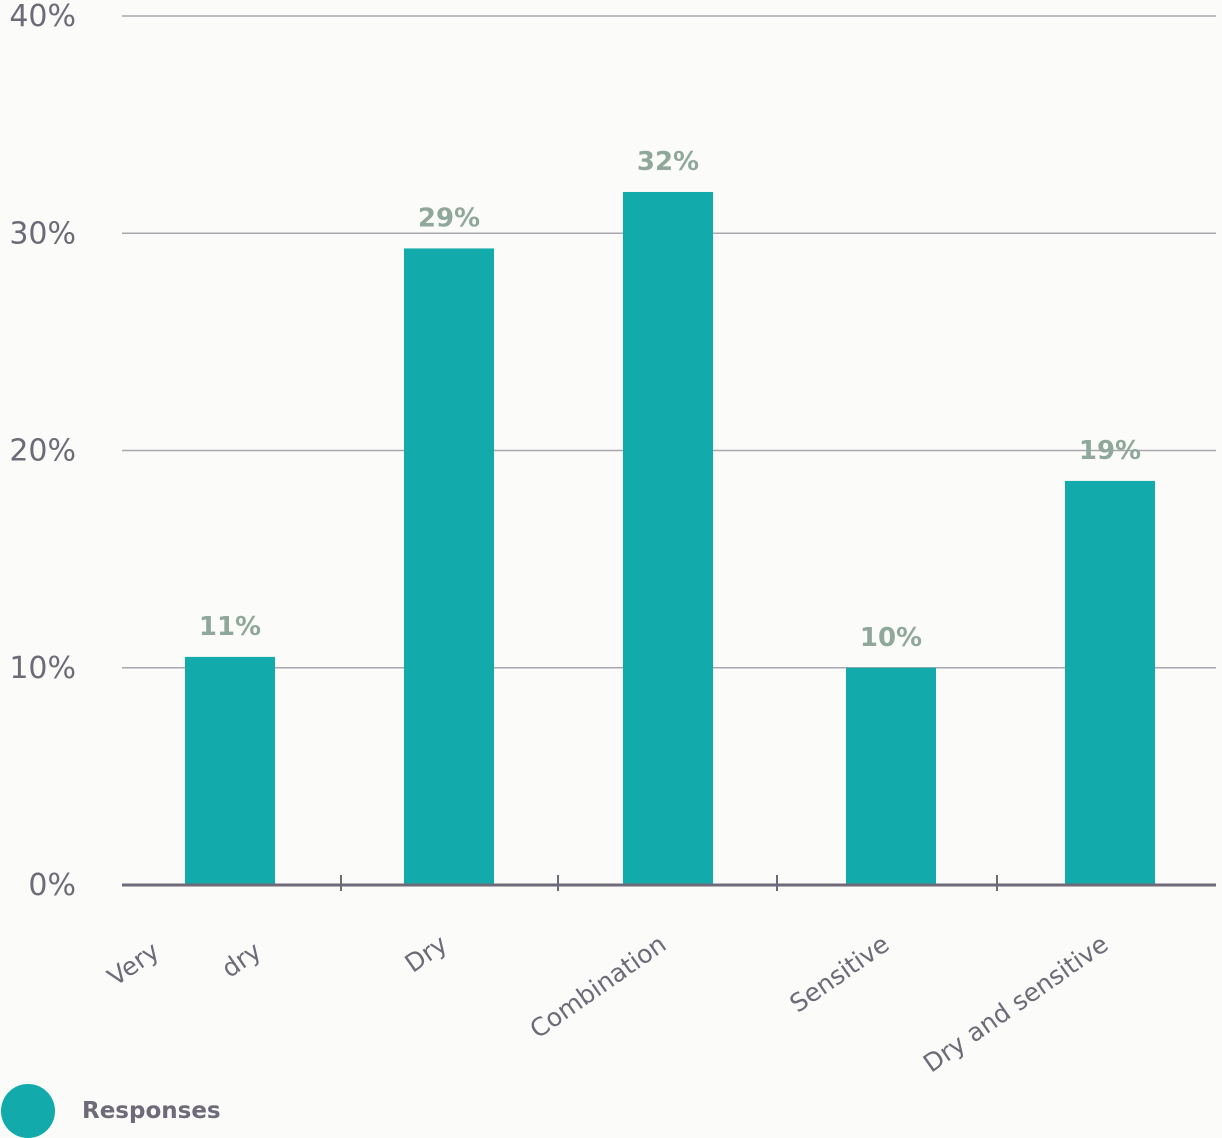 This screenshot has height=1138, width=1222. What do you see at coordinates (28, 1111) in the screenshot?
I see `legend-swatch-responses` at bounding box center [28, 1111].